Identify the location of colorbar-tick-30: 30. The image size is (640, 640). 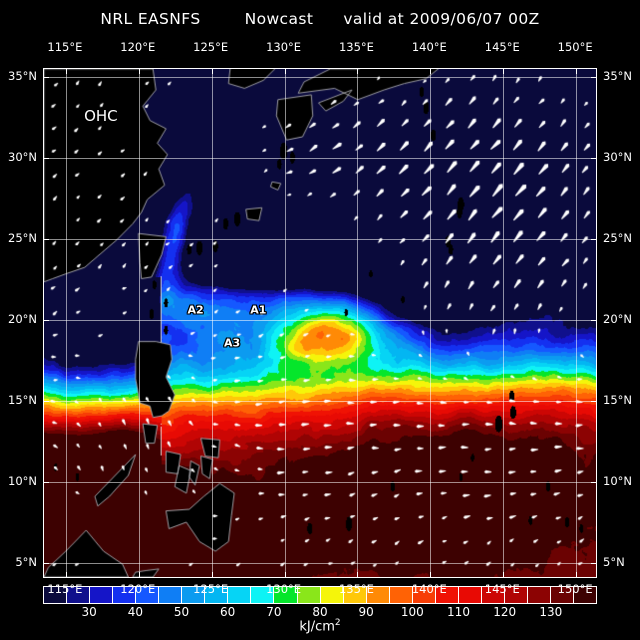
(89, 612).